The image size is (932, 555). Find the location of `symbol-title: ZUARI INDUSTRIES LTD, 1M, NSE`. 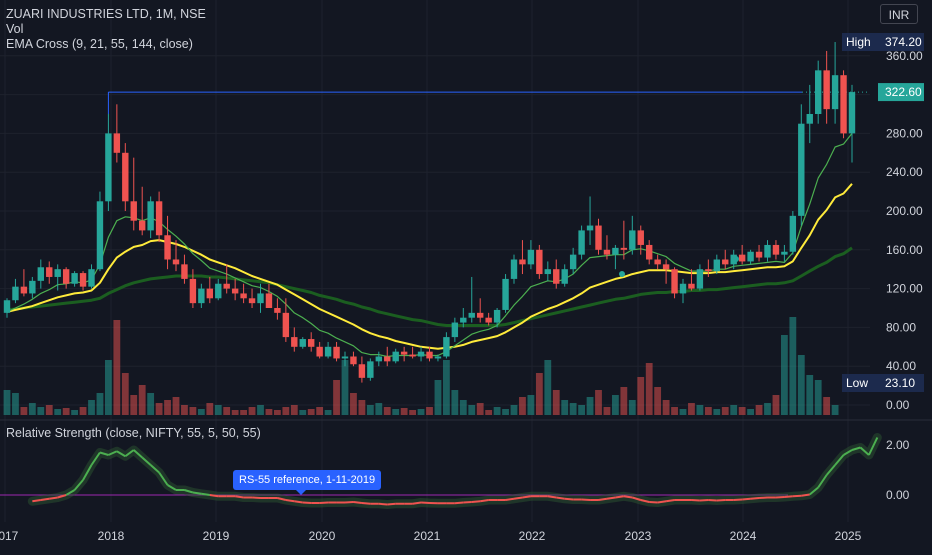

symbol-title: ZUARI INDUSTRIES LTD, 1M, NSE is located at coordinates (106, 14).